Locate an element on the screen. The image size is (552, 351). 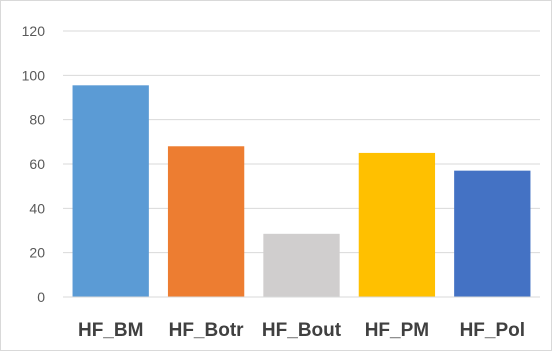
y-tick-label: 40 is located at coordinates (37, 208).